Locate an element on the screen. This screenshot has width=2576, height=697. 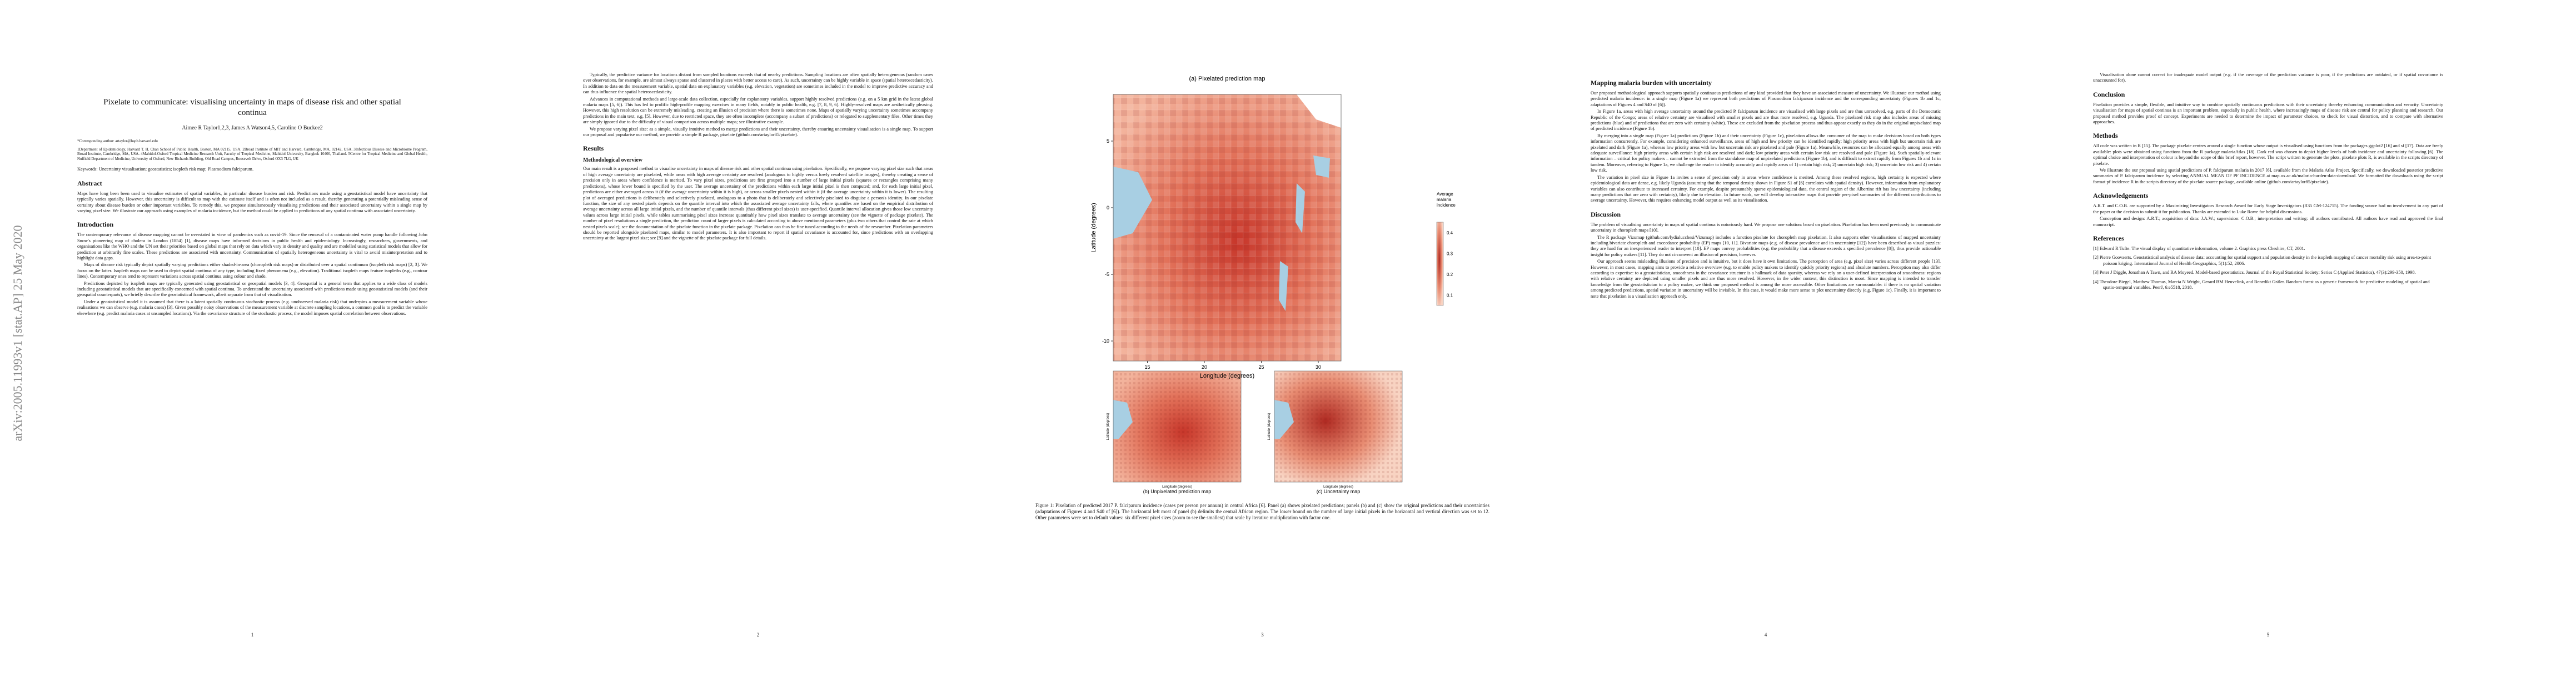
section-heading: Methods is located at coordinates (2105, 136).